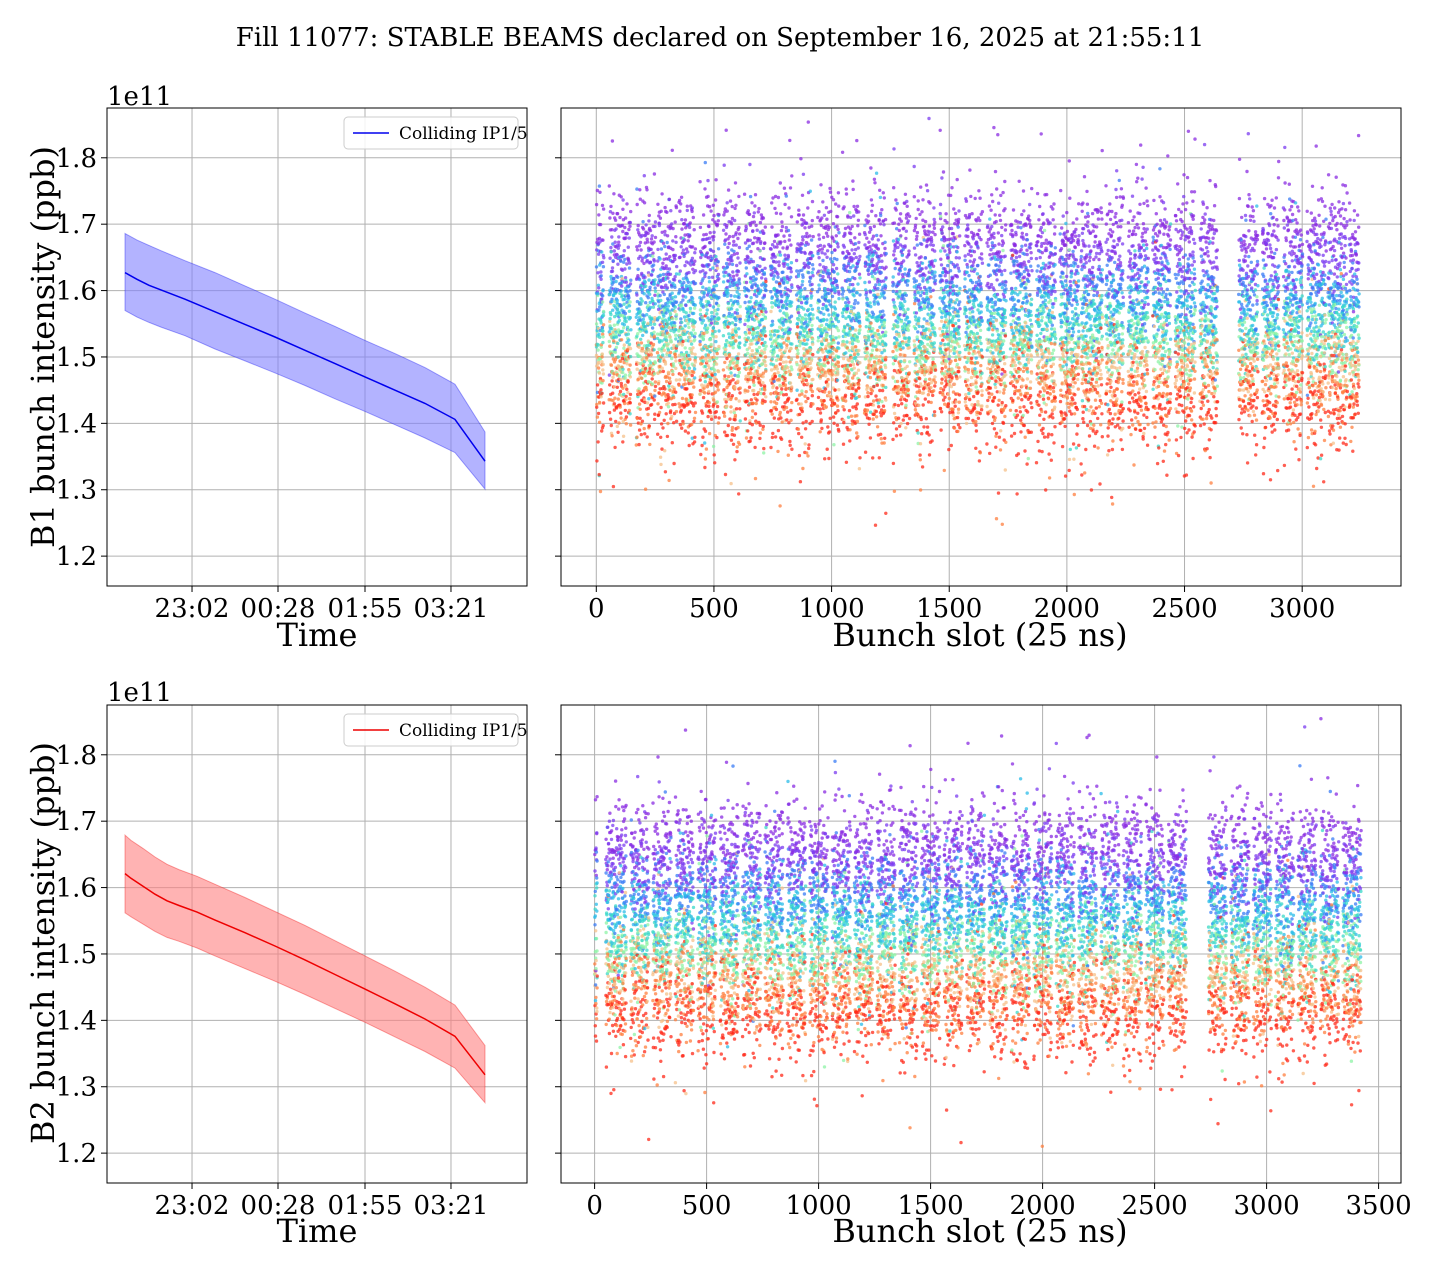 The image size is (1440, 1280). Describe the element at coordinates (463, 134) in the screenshot. I see `legend-label: Colliding IP1/5` at that location.